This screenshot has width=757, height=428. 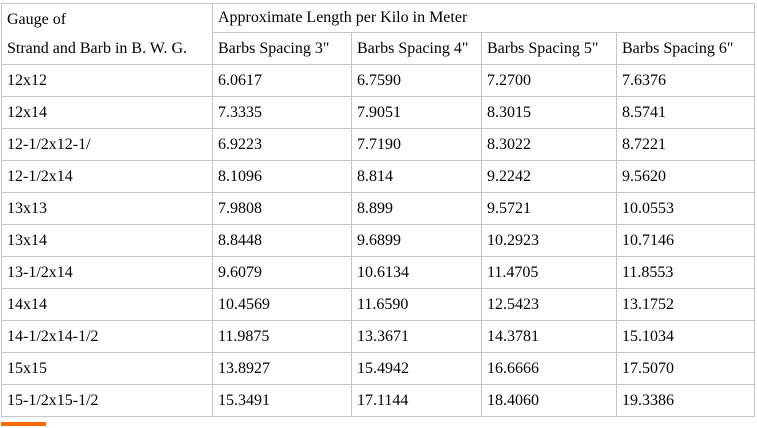 I want to click on spacing-header-5in: Barbs Spacing 5", so click(x=549, y=48).